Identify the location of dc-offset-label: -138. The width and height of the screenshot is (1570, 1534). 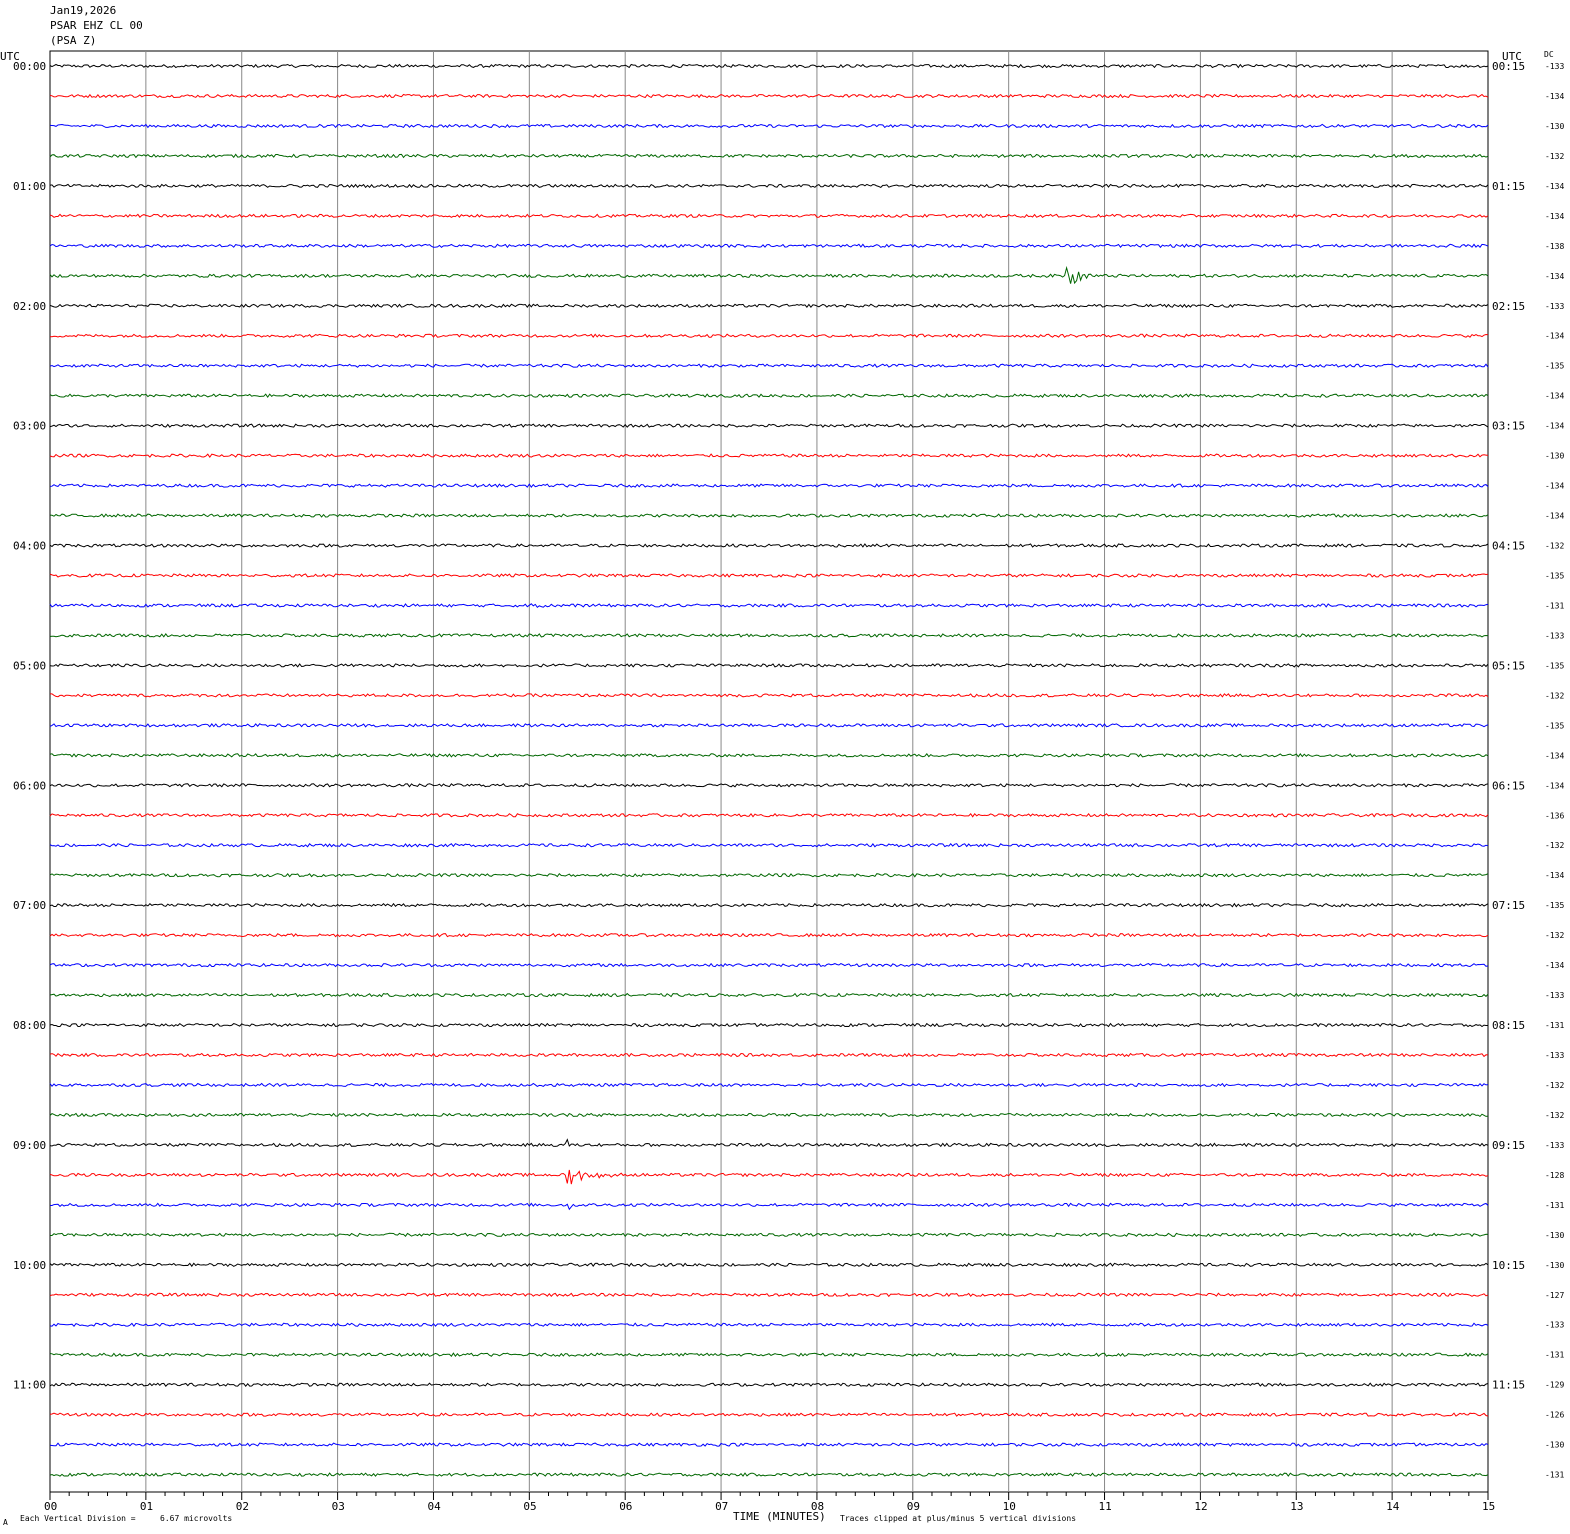
(1554, 246).